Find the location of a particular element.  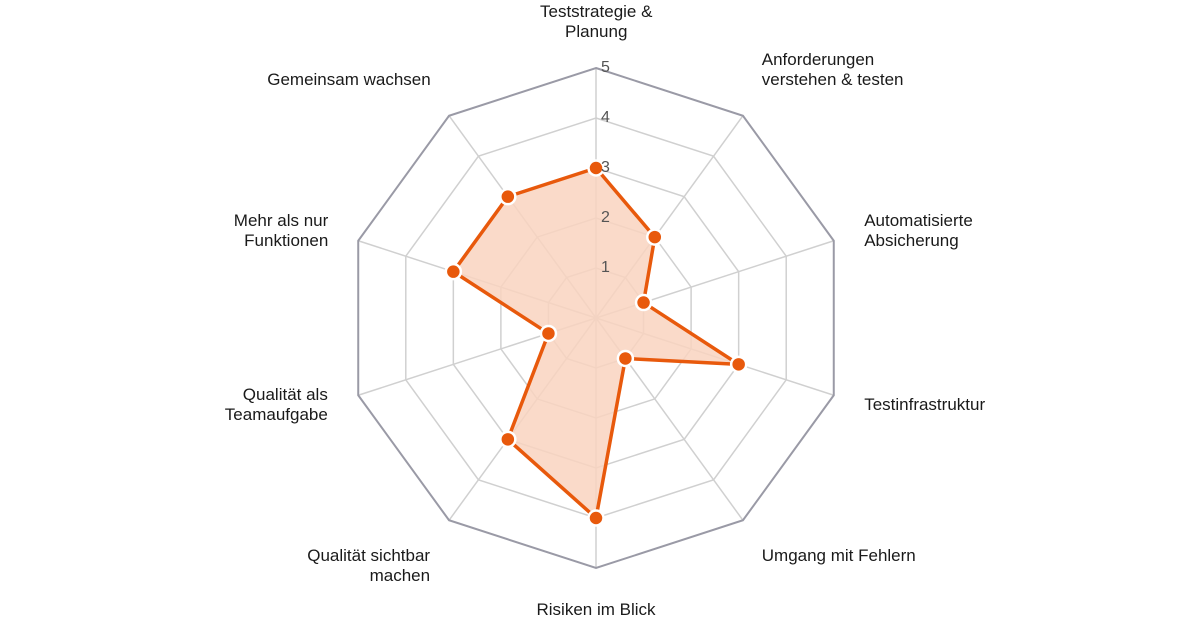

tick-label: 3 is located at coordinates (605, 167).